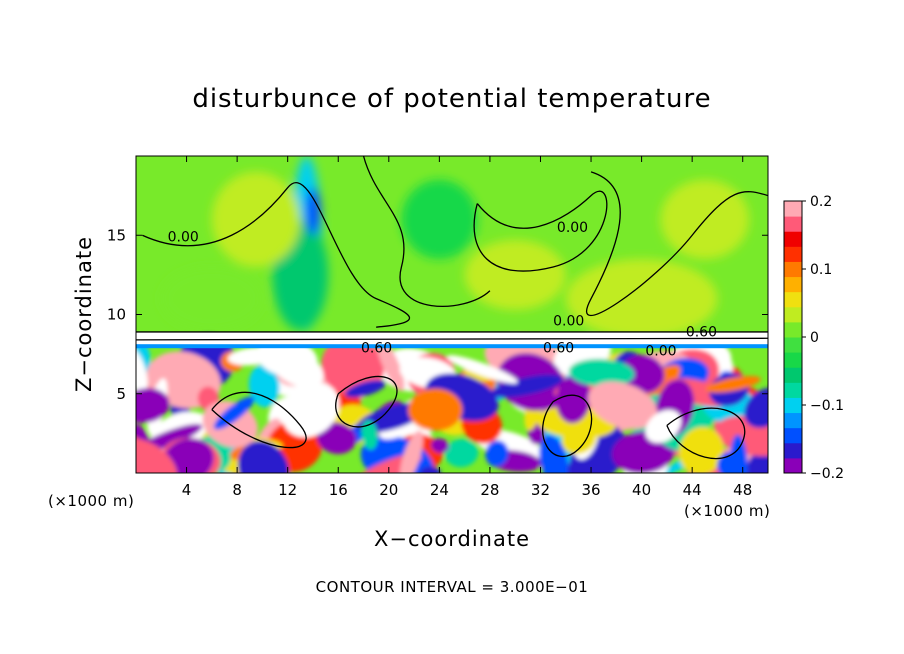 The height and width of the screenshot is (654, 904). Describe the element at coordinates (452, 346) in the screenshot. I see `interface-edge` at that location.